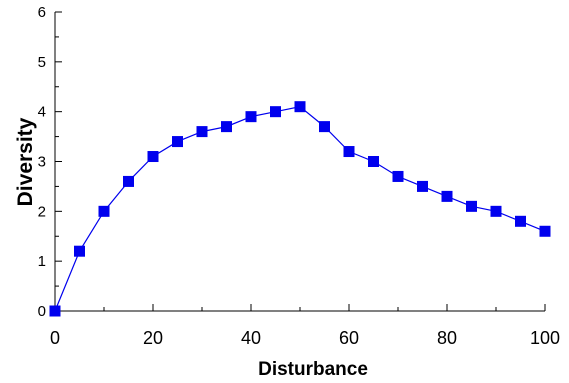  I want to click on y-ticks: 0 1 2 3 4 5 6, so click(50, 162).